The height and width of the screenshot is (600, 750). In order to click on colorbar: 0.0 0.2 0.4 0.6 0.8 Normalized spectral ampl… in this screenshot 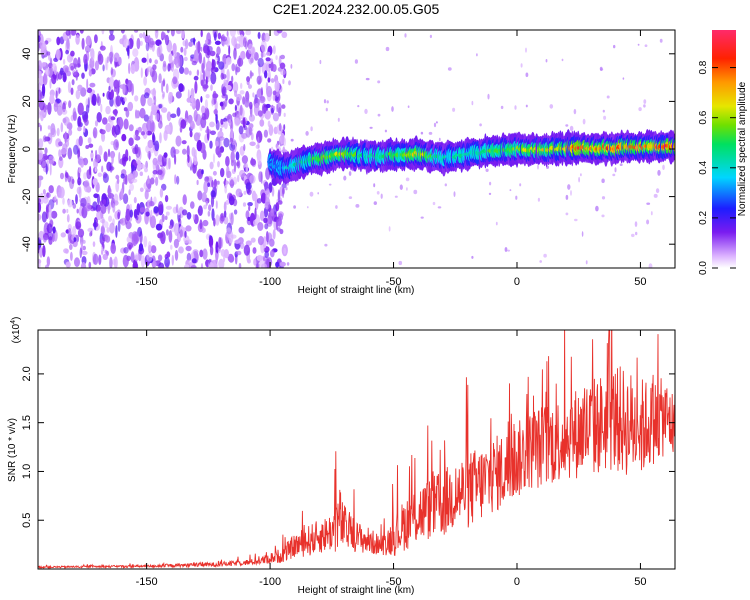, I will do `click(723, 152)`.